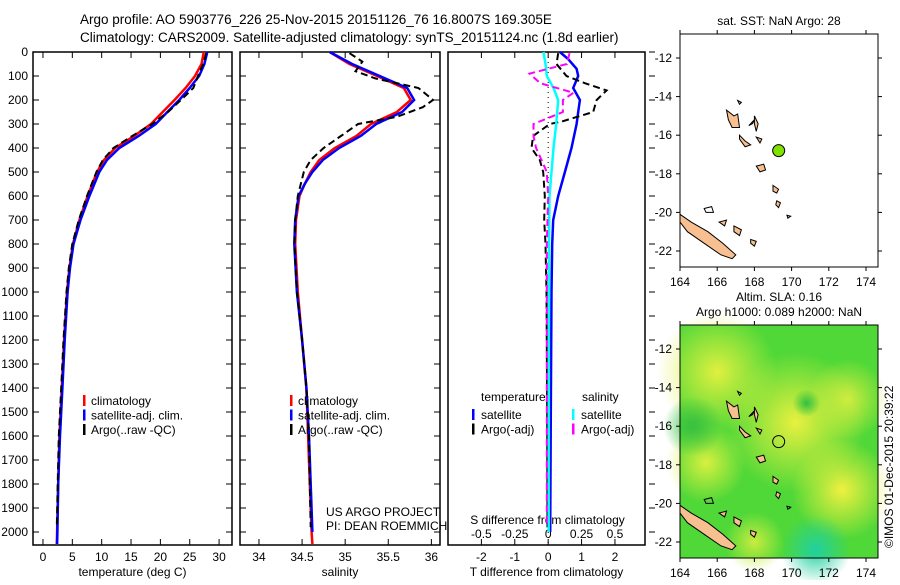  Describe the element at coordinates (259, 557) in the screenshot. I see `x-tick-label: 34` at that location.